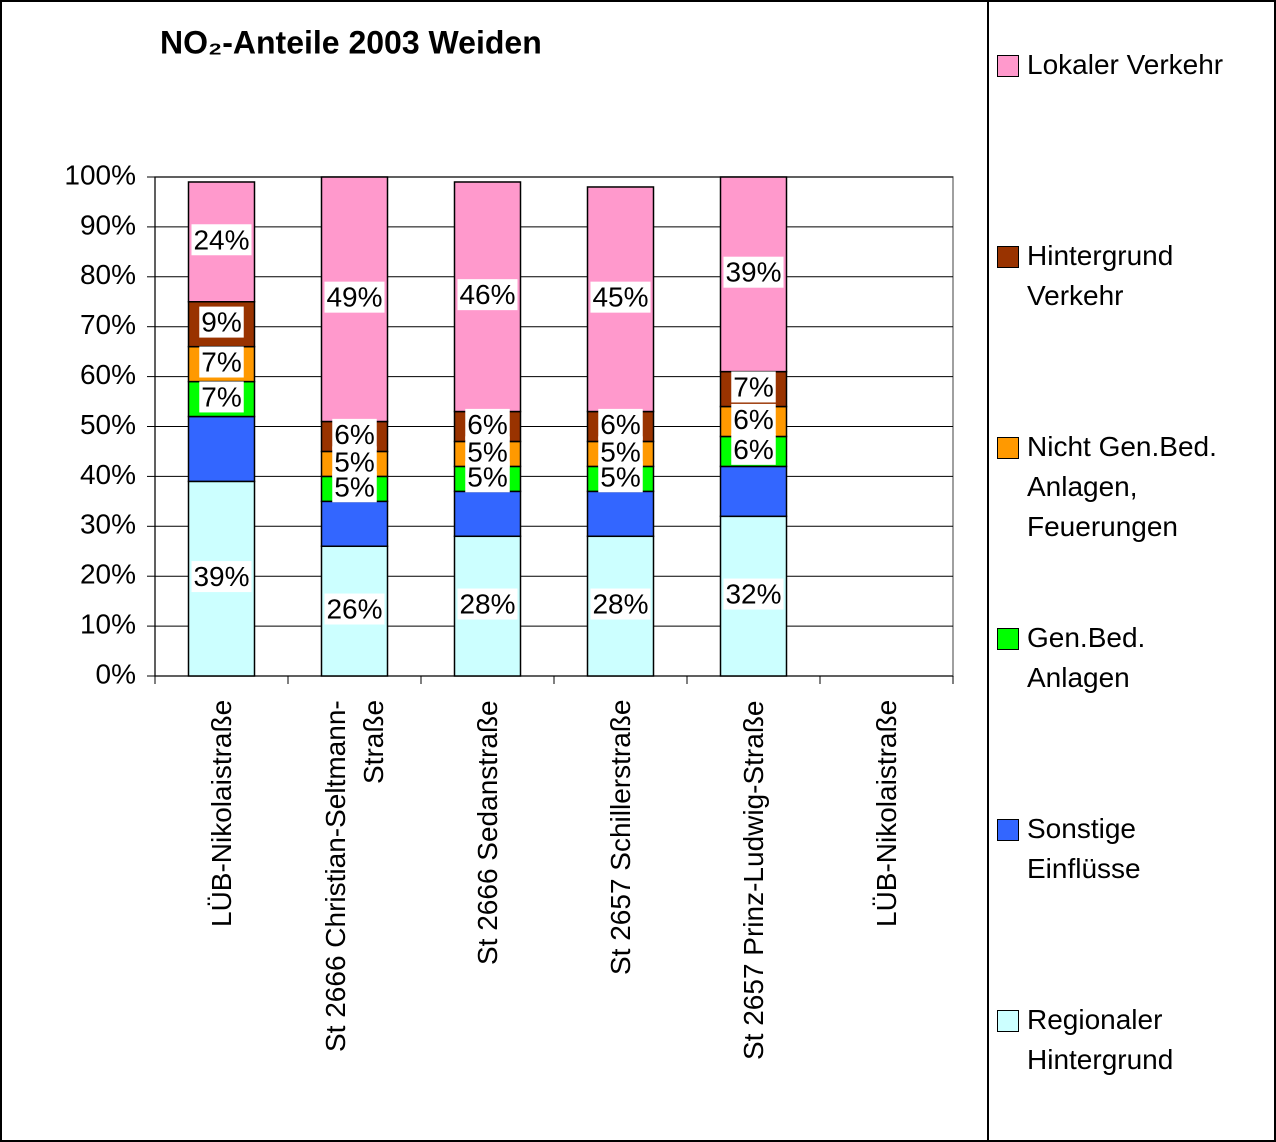 This screenshot has width=1276, height=1142. I want to click on y-tick-label: 0%, so click(116, 673).